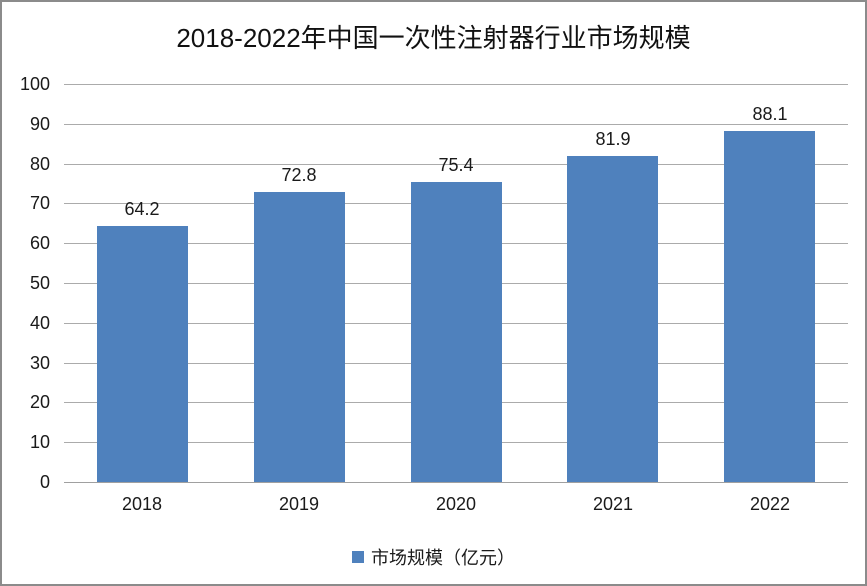 Image resolution: width=867 pixels, height=586 pixels. Describe the element at coordinates (433, 38) in the screenshot. I see `chart-title: 2018-2022年中国一次性注射器行业市场规模` at that location.